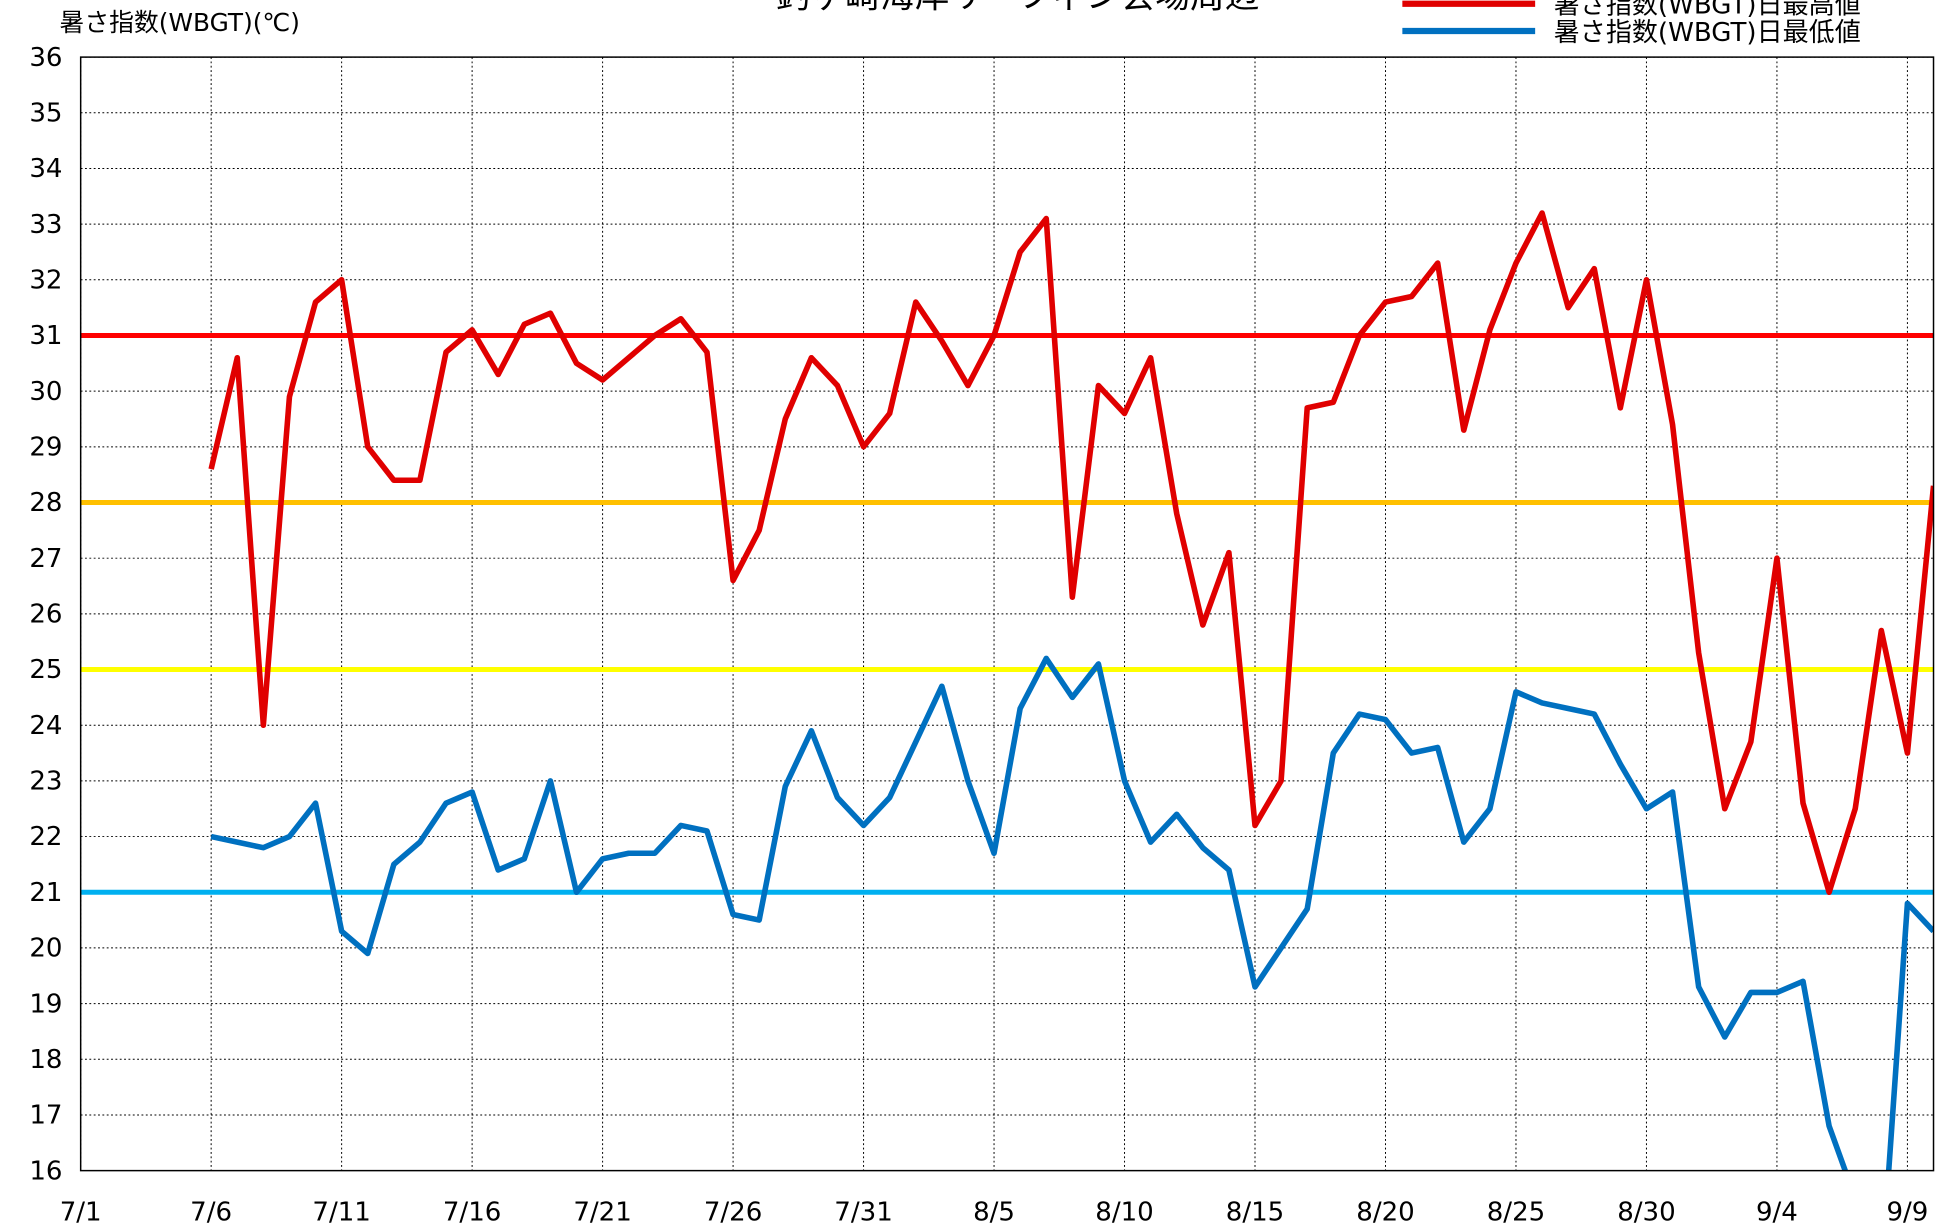 The height and width of the screenshot is (1224, 1936). What do you see at coordinates (45, 1060) in the screenshot?
I see `y-tick-label: 18` at bounding box center [45, 1060].